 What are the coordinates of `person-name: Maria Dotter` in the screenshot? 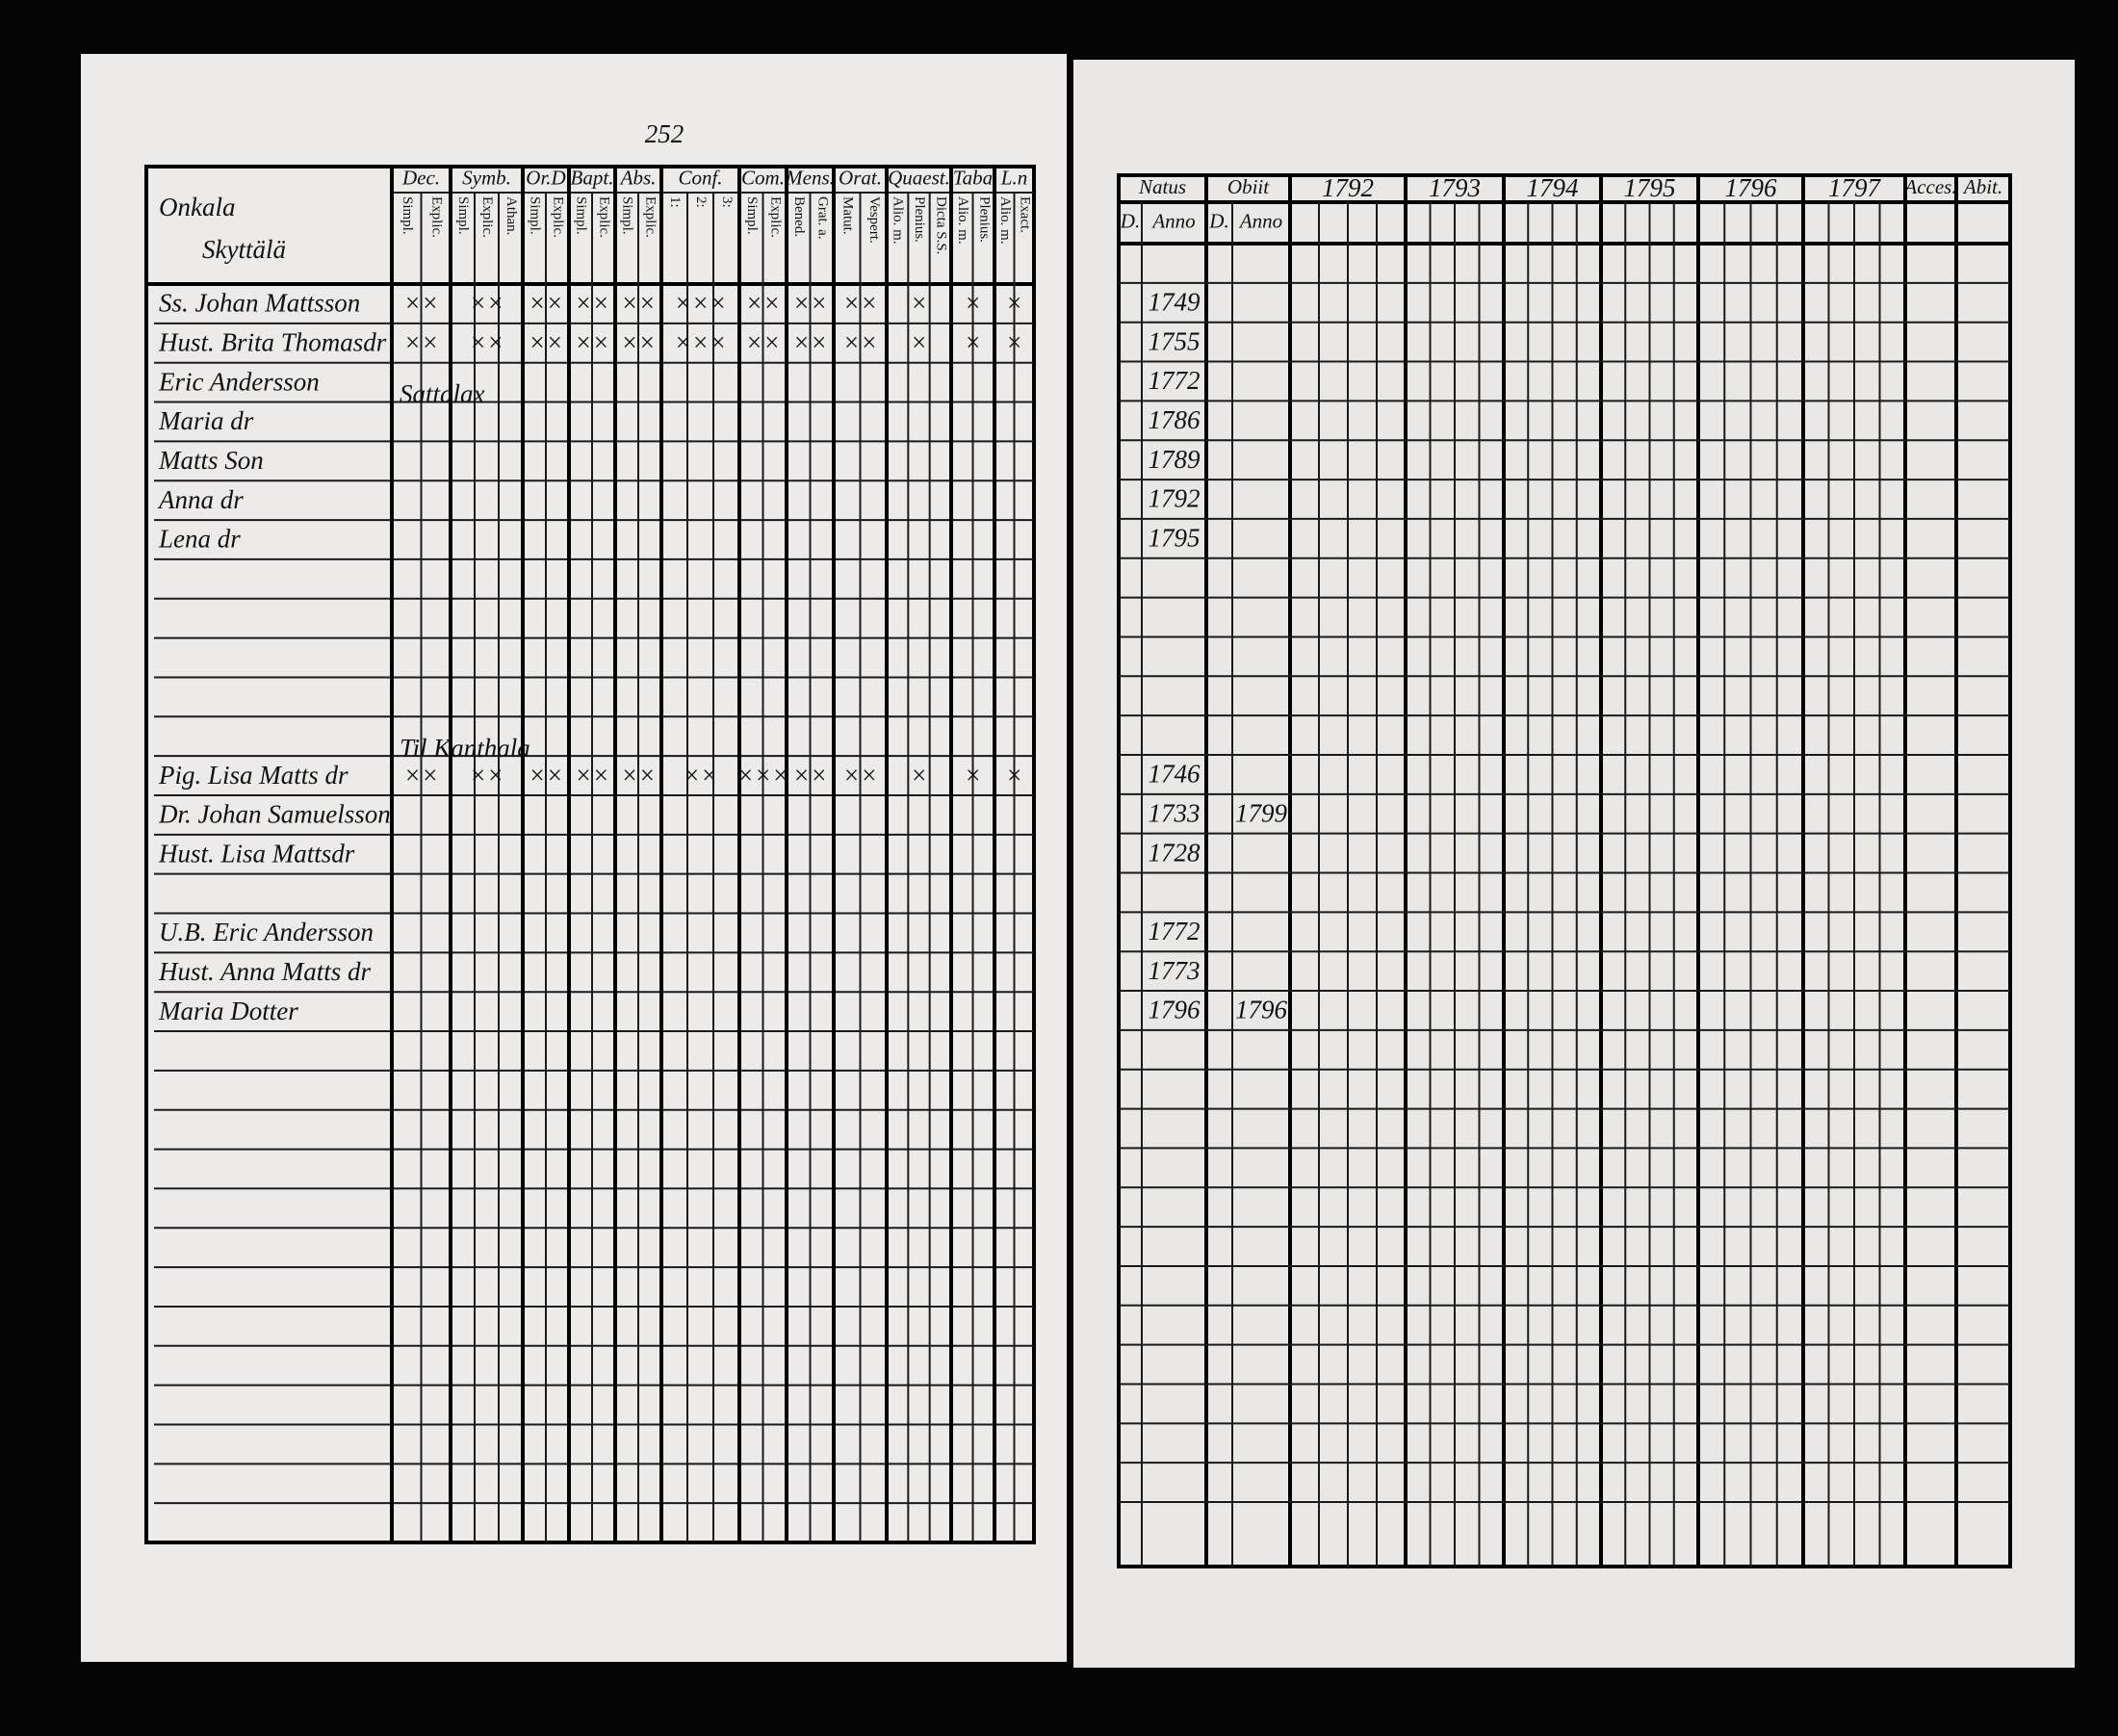 It's located at (228, 1011).